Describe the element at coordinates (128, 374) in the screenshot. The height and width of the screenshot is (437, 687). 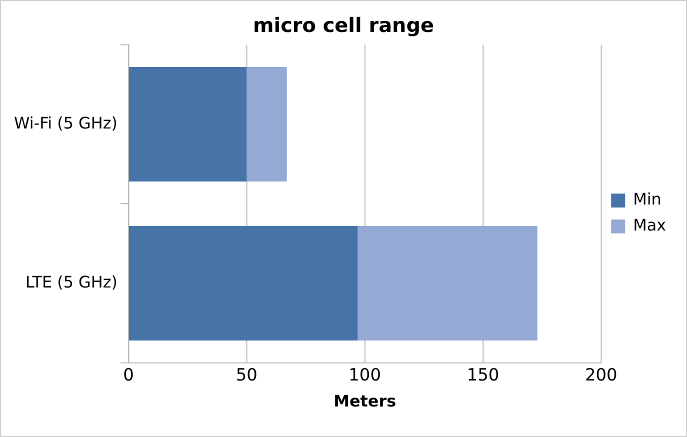
I see `x-tick-label: 0` at that location.